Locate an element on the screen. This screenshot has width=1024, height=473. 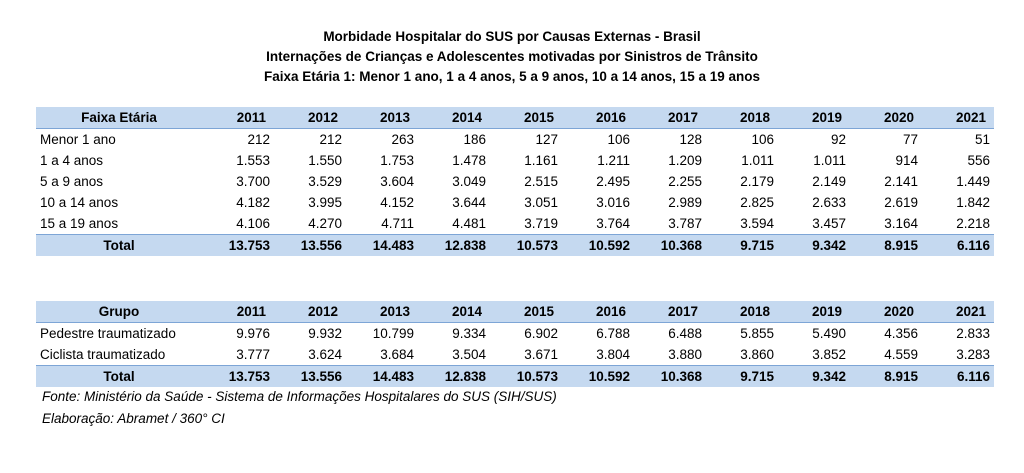
row-label: Pedestre traumatizado is located at coordinates (108, 333).